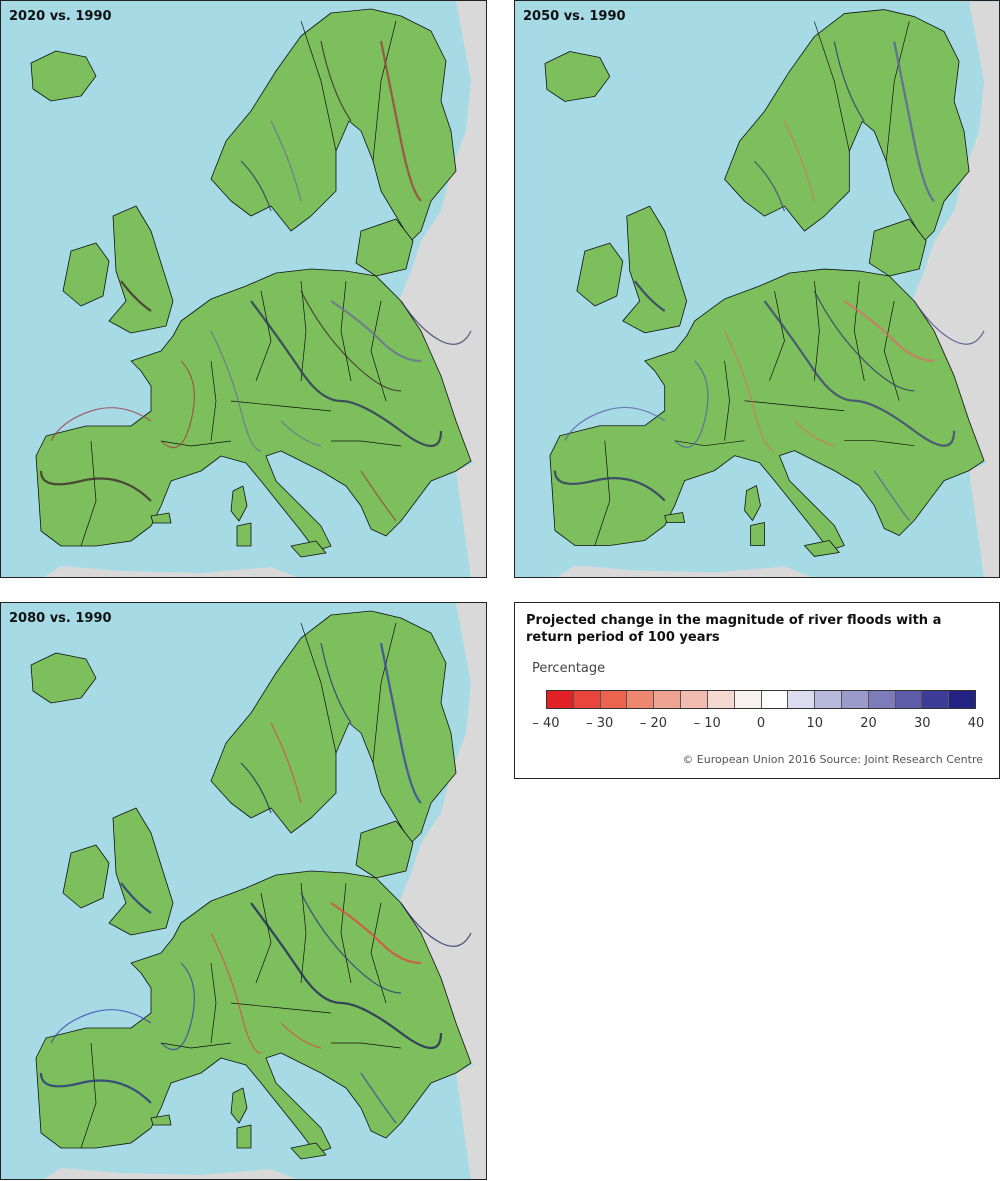 The image size is (1000, 1181). I want to click on legend-tick-label: – 10, so click(707, 723).